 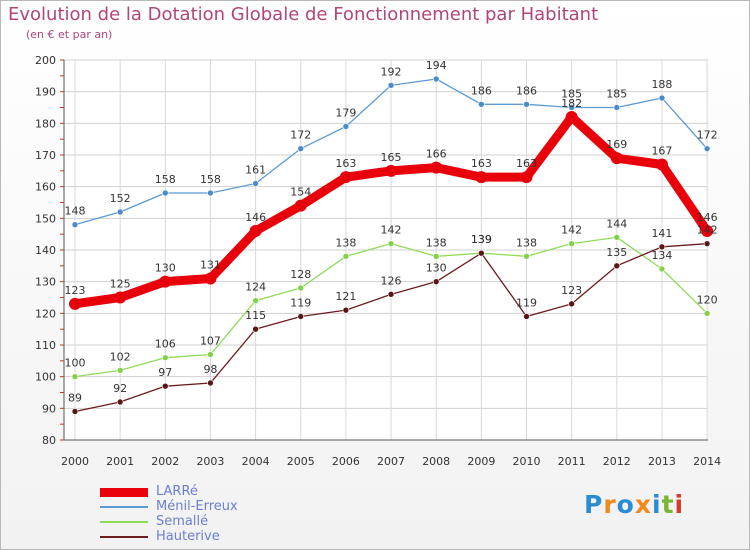 I want to click on data-label-menil-erreux: 188, so click(x=661, y=84).